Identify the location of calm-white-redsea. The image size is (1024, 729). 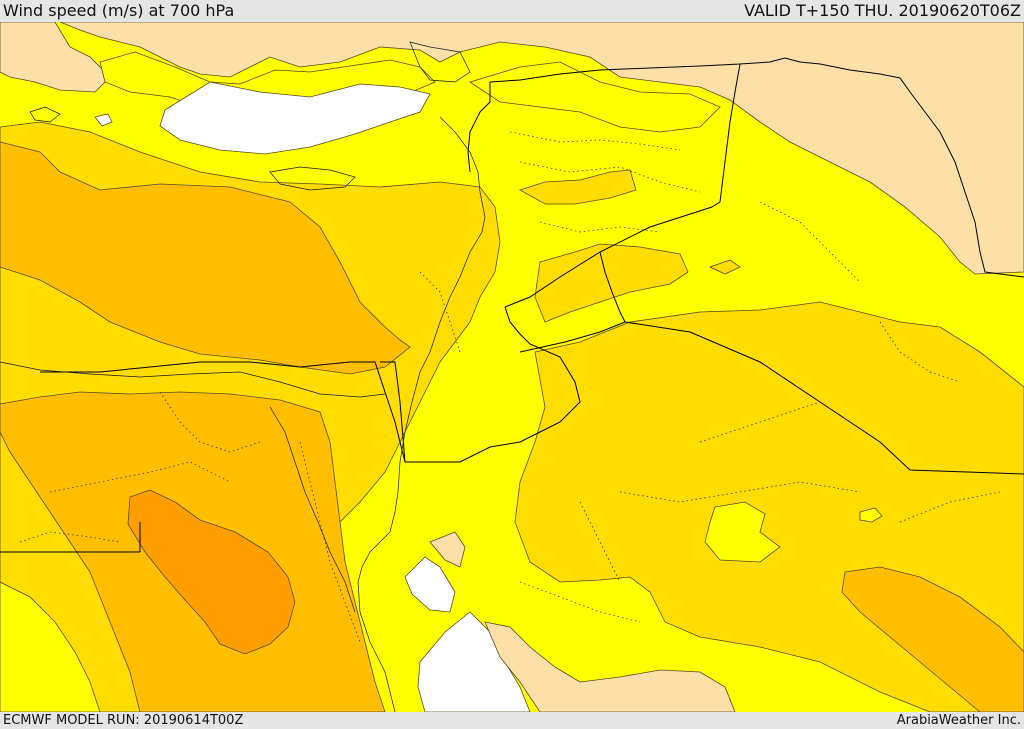
(430, 584).